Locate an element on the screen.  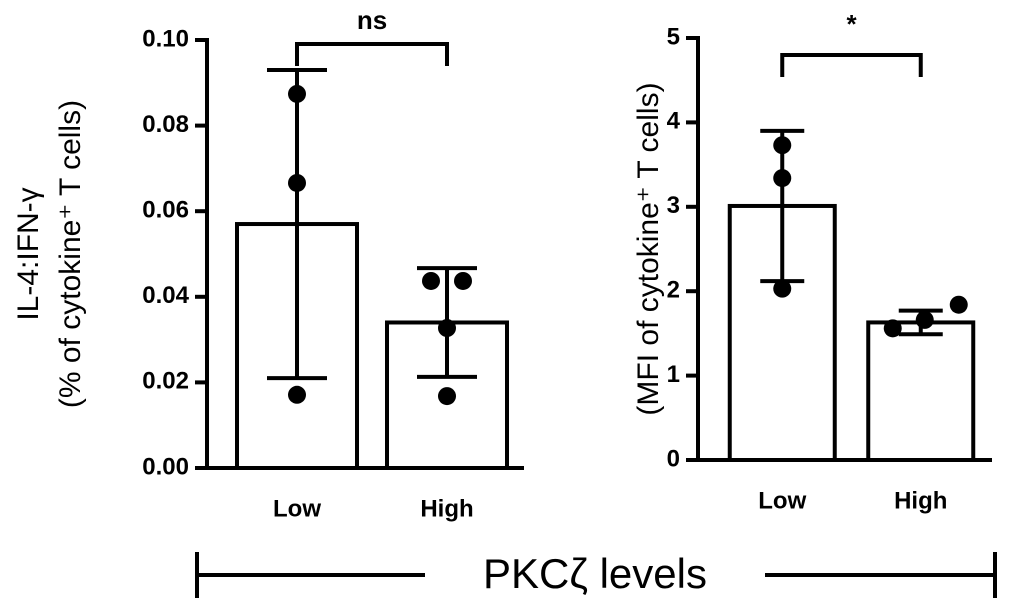
y-tick-label: 0.10 is located at coordinates (165, 38).